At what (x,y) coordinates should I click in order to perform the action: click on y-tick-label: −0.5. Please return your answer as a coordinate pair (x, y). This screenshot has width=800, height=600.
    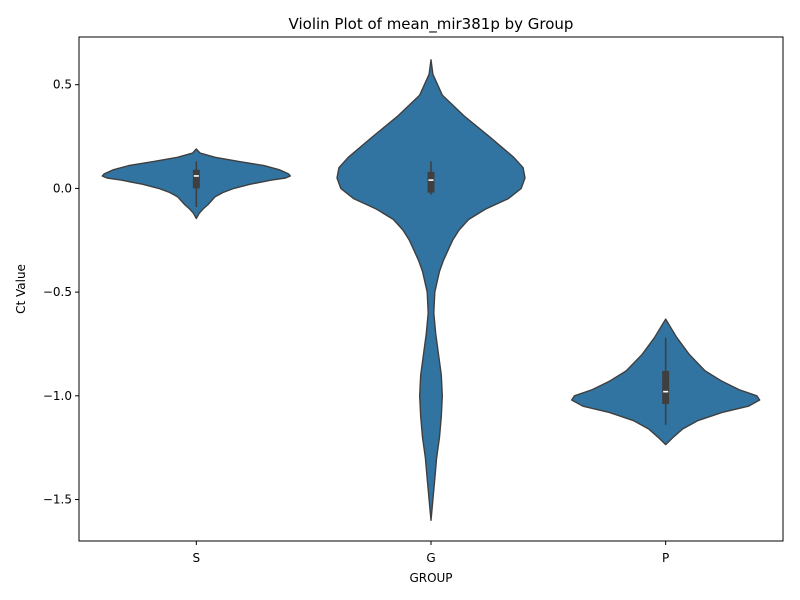
    Looking at the image, I should click on (57, 292).